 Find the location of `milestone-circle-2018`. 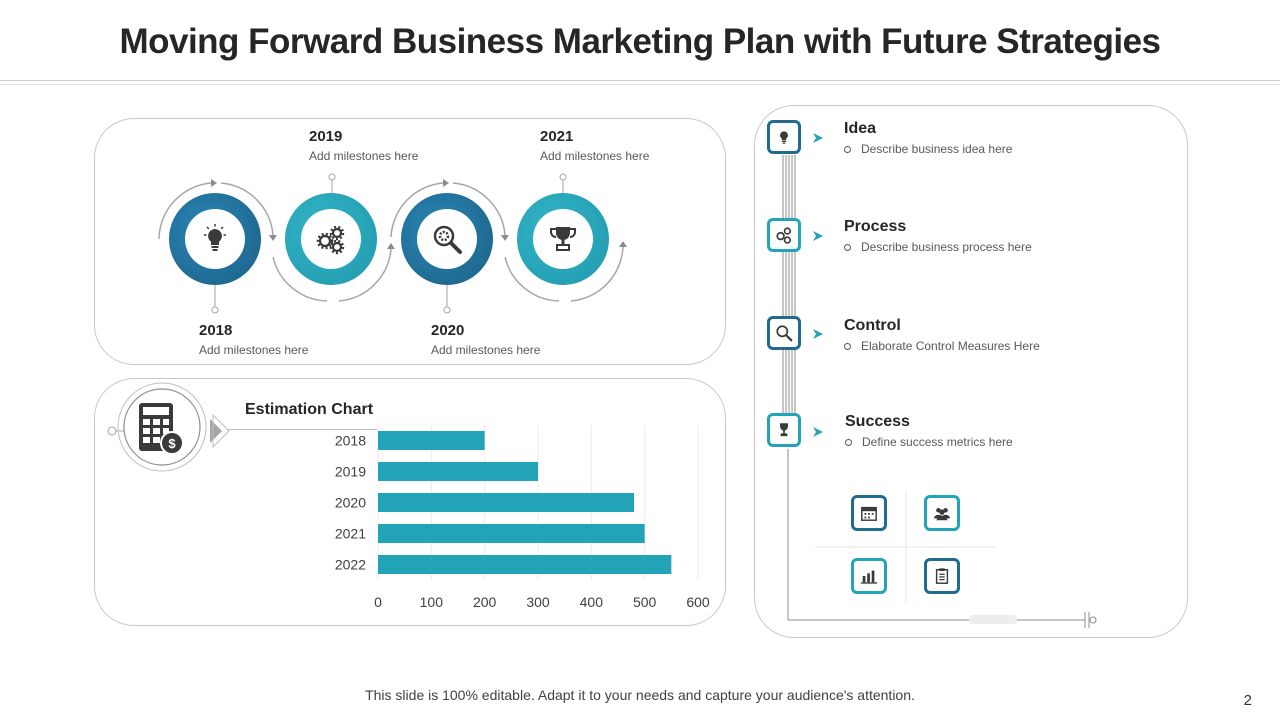

milestone-circle-2018 is located at coordinates (215, 239).